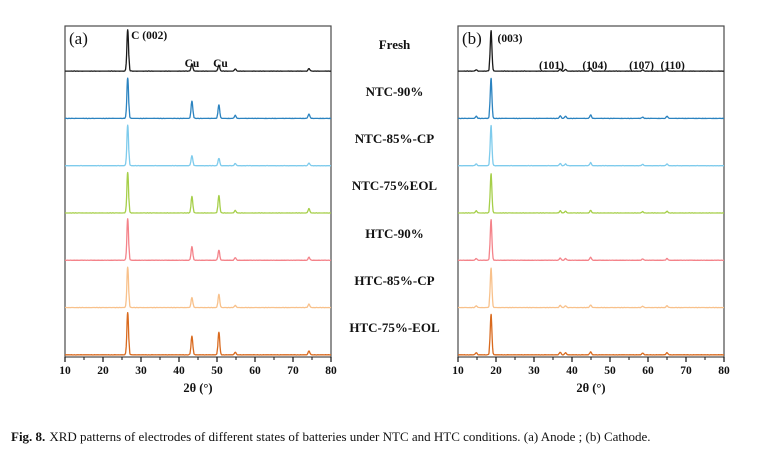 The image size is (771, 476). What do you see at coordinates (673, 66) in the screenshot?
I see `peak-annotation: (110)` at bounding box center [673, 66].